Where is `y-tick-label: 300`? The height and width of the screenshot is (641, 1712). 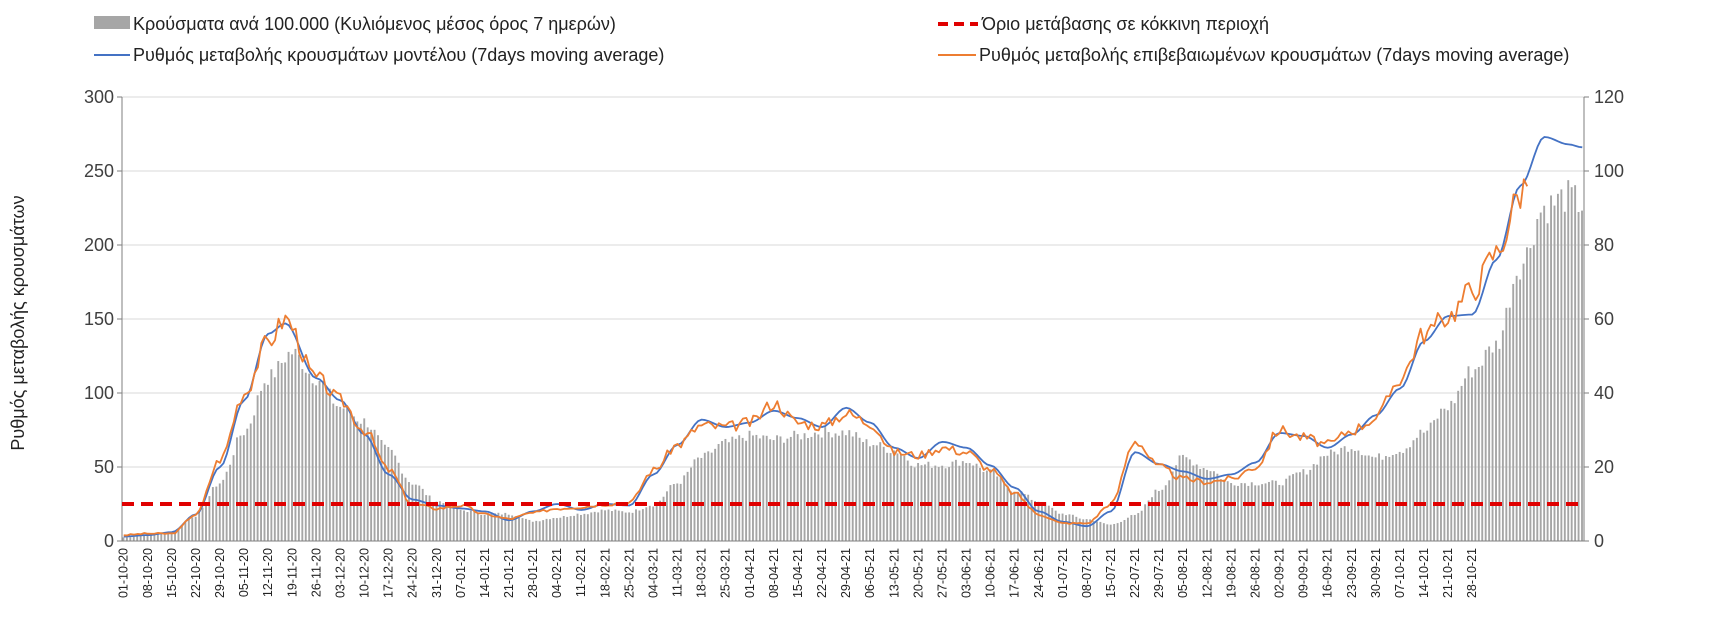
y-tick-label: 300 is located at coordinates (99, 97).